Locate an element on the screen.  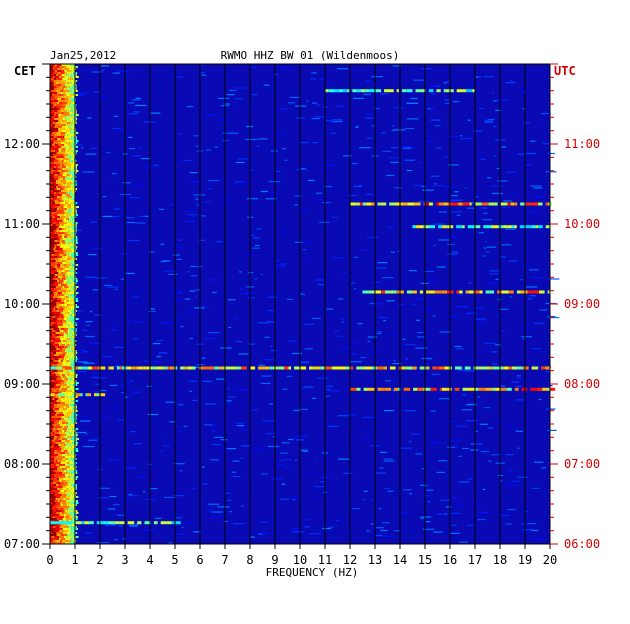
right-tick-label: 11:00 is located at coordinates (582, 144).